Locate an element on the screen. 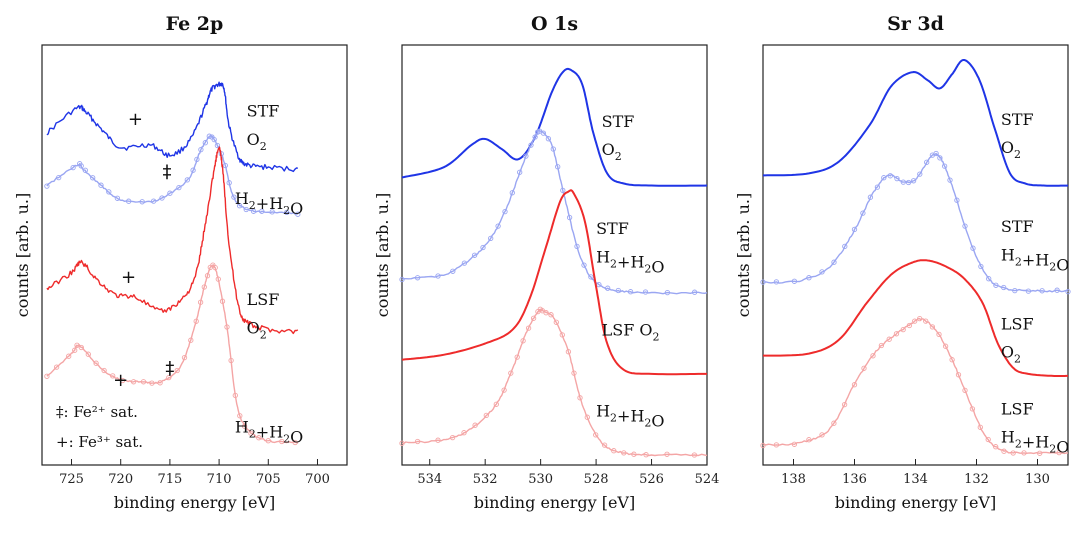  x-tick-label: 725 is located at coordinates (71, 479).